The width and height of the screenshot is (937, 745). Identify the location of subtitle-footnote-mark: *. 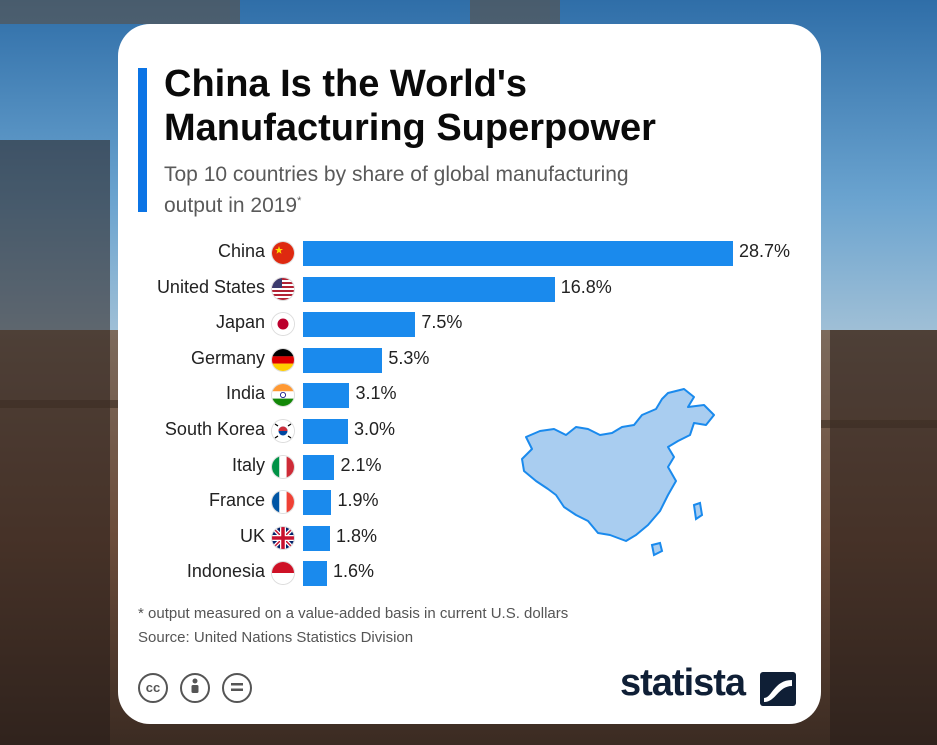
(299, 201).